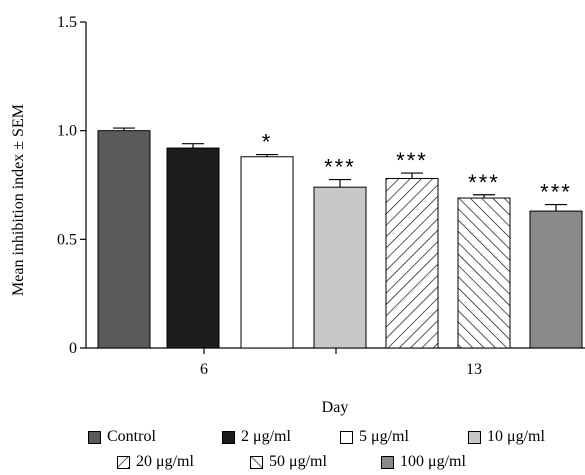 The height and width of the screenshot is (475, 585). What do you see at coordinates (267, 252) in the screenshot?
I see `bar-5-g-ml` at bounding box center [267, 252].